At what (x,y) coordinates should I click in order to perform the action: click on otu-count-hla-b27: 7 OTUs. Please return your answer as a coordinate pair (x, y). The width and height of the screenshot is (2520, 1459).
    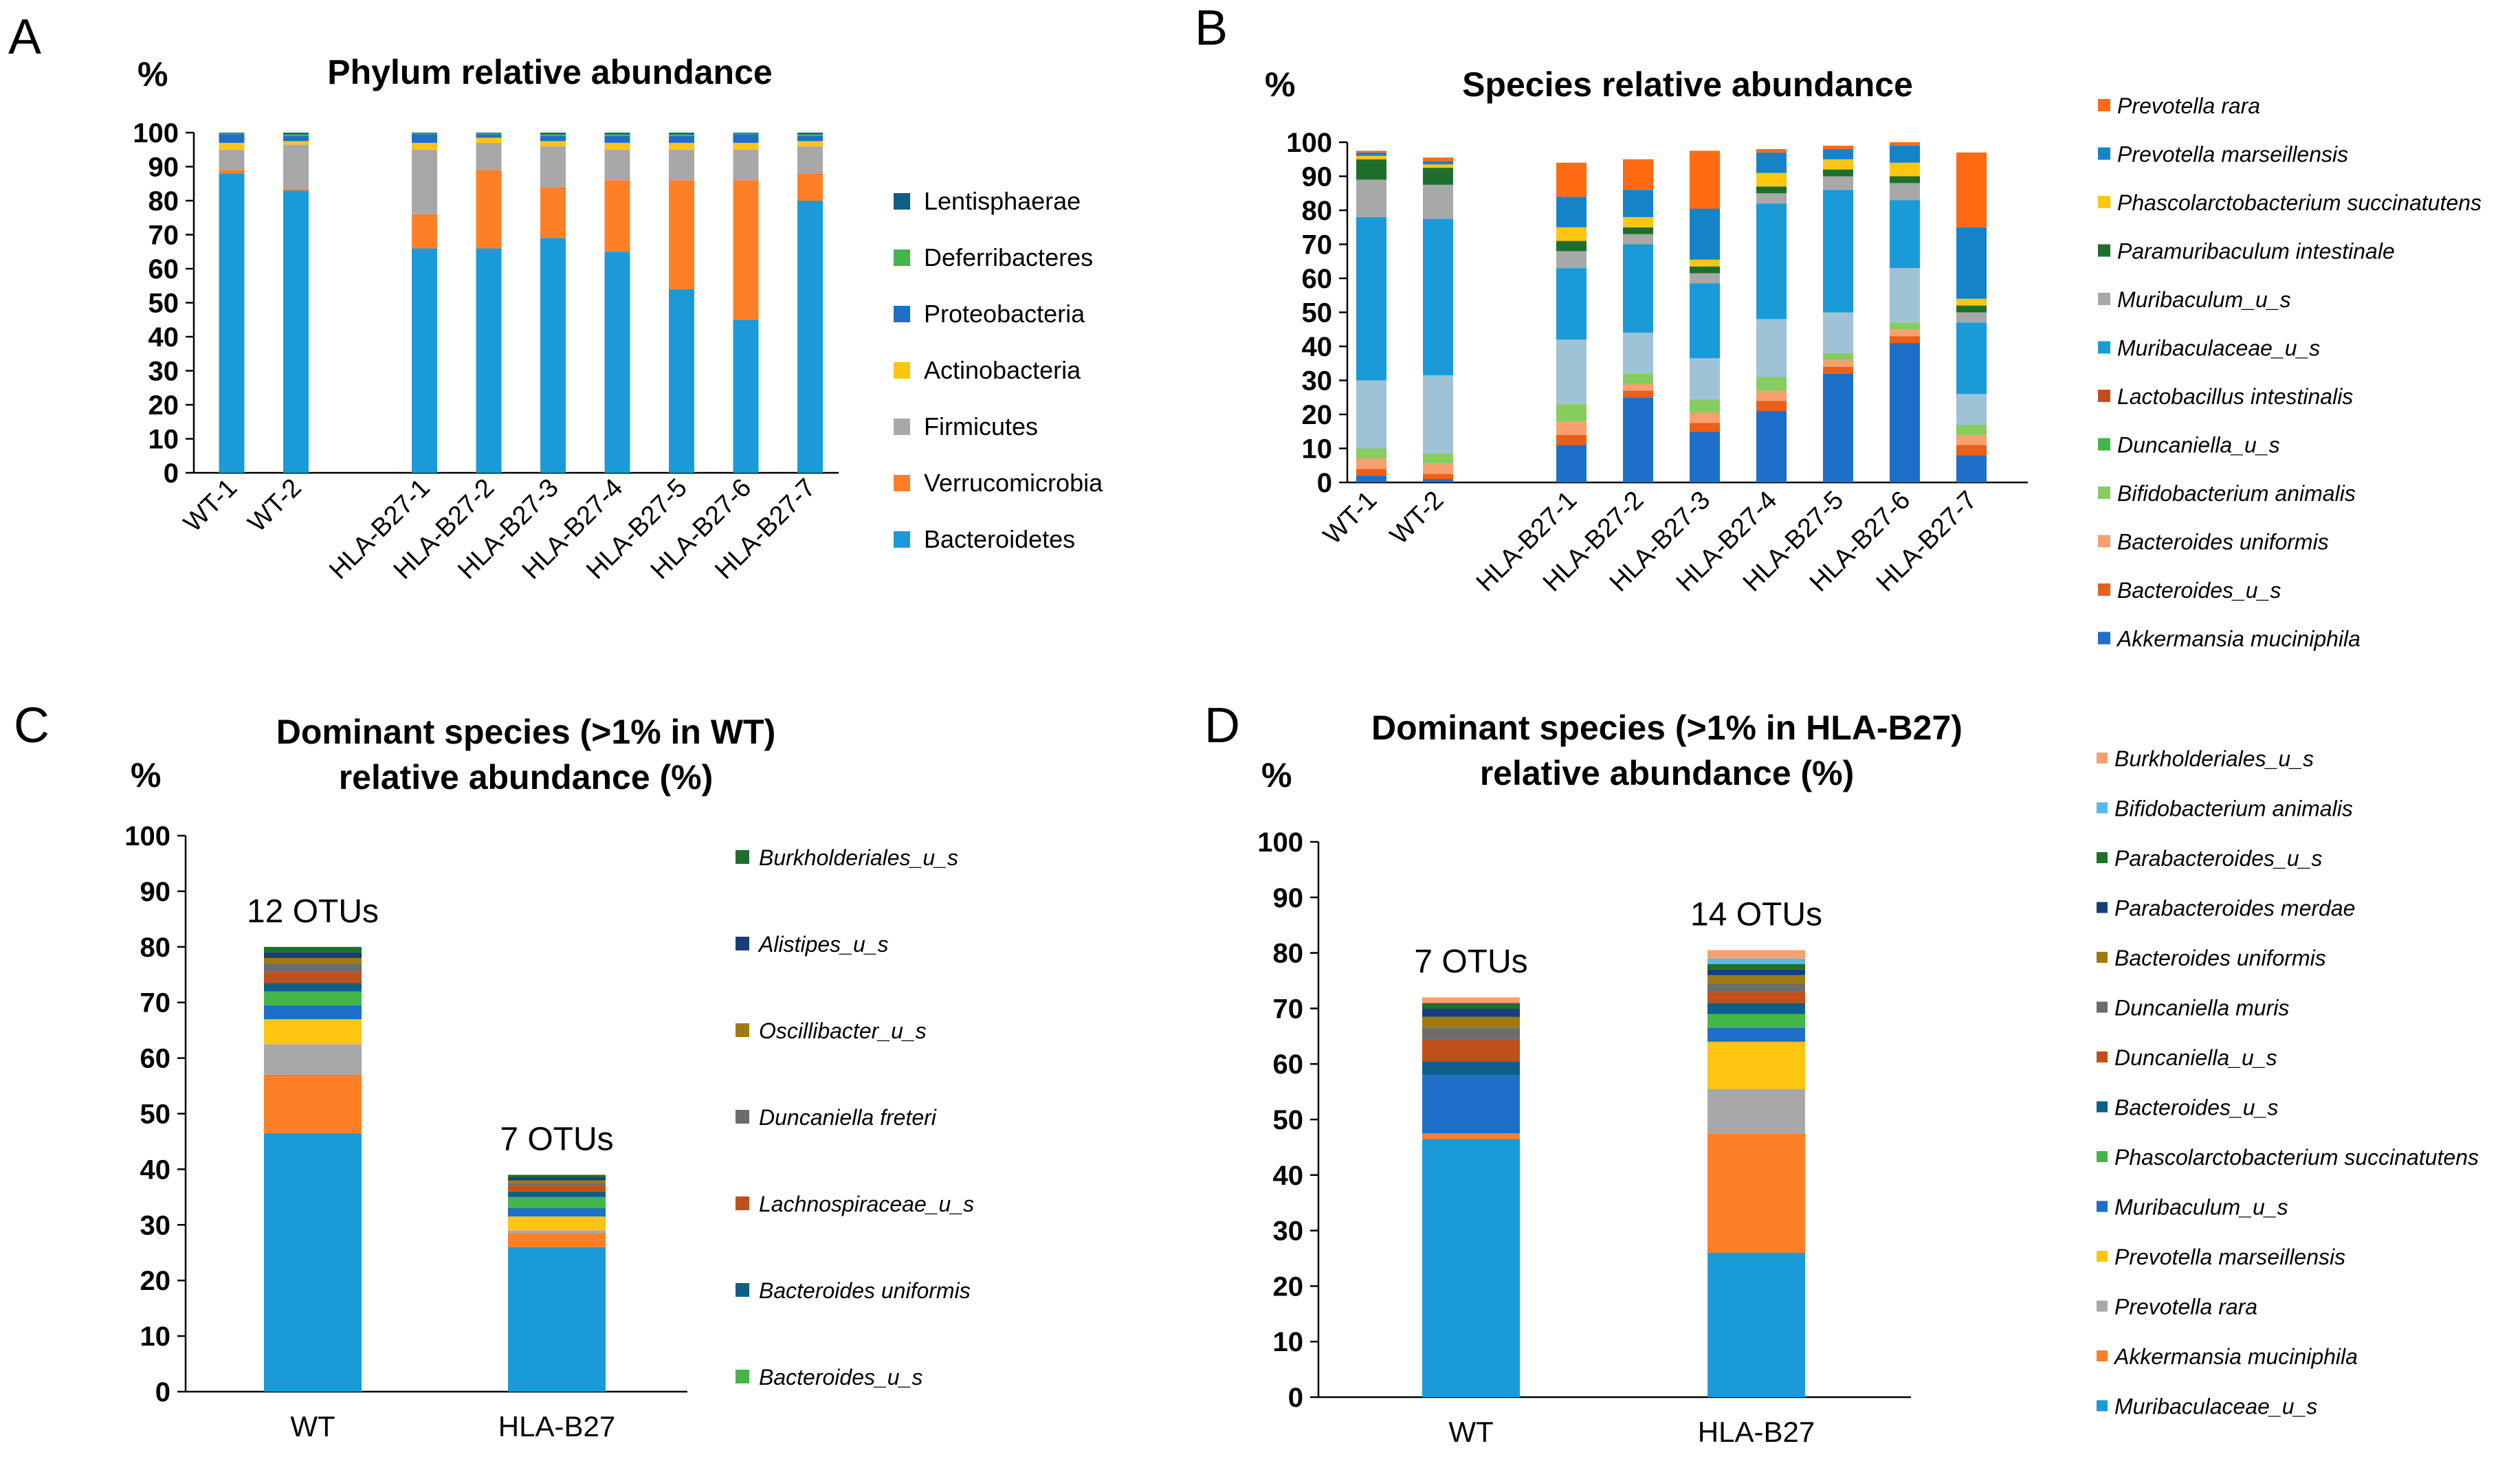
    Looking at the image, I should click on (556, 1139).